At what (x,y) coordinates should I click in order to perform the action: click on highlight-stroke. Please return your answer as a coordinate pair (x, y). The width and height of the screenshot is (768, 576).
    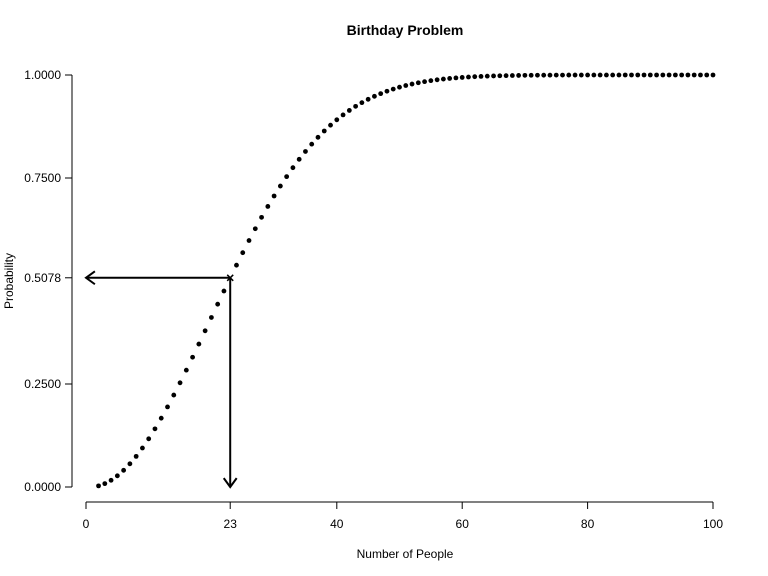
    Looking at the image, I should click on (230, 278).